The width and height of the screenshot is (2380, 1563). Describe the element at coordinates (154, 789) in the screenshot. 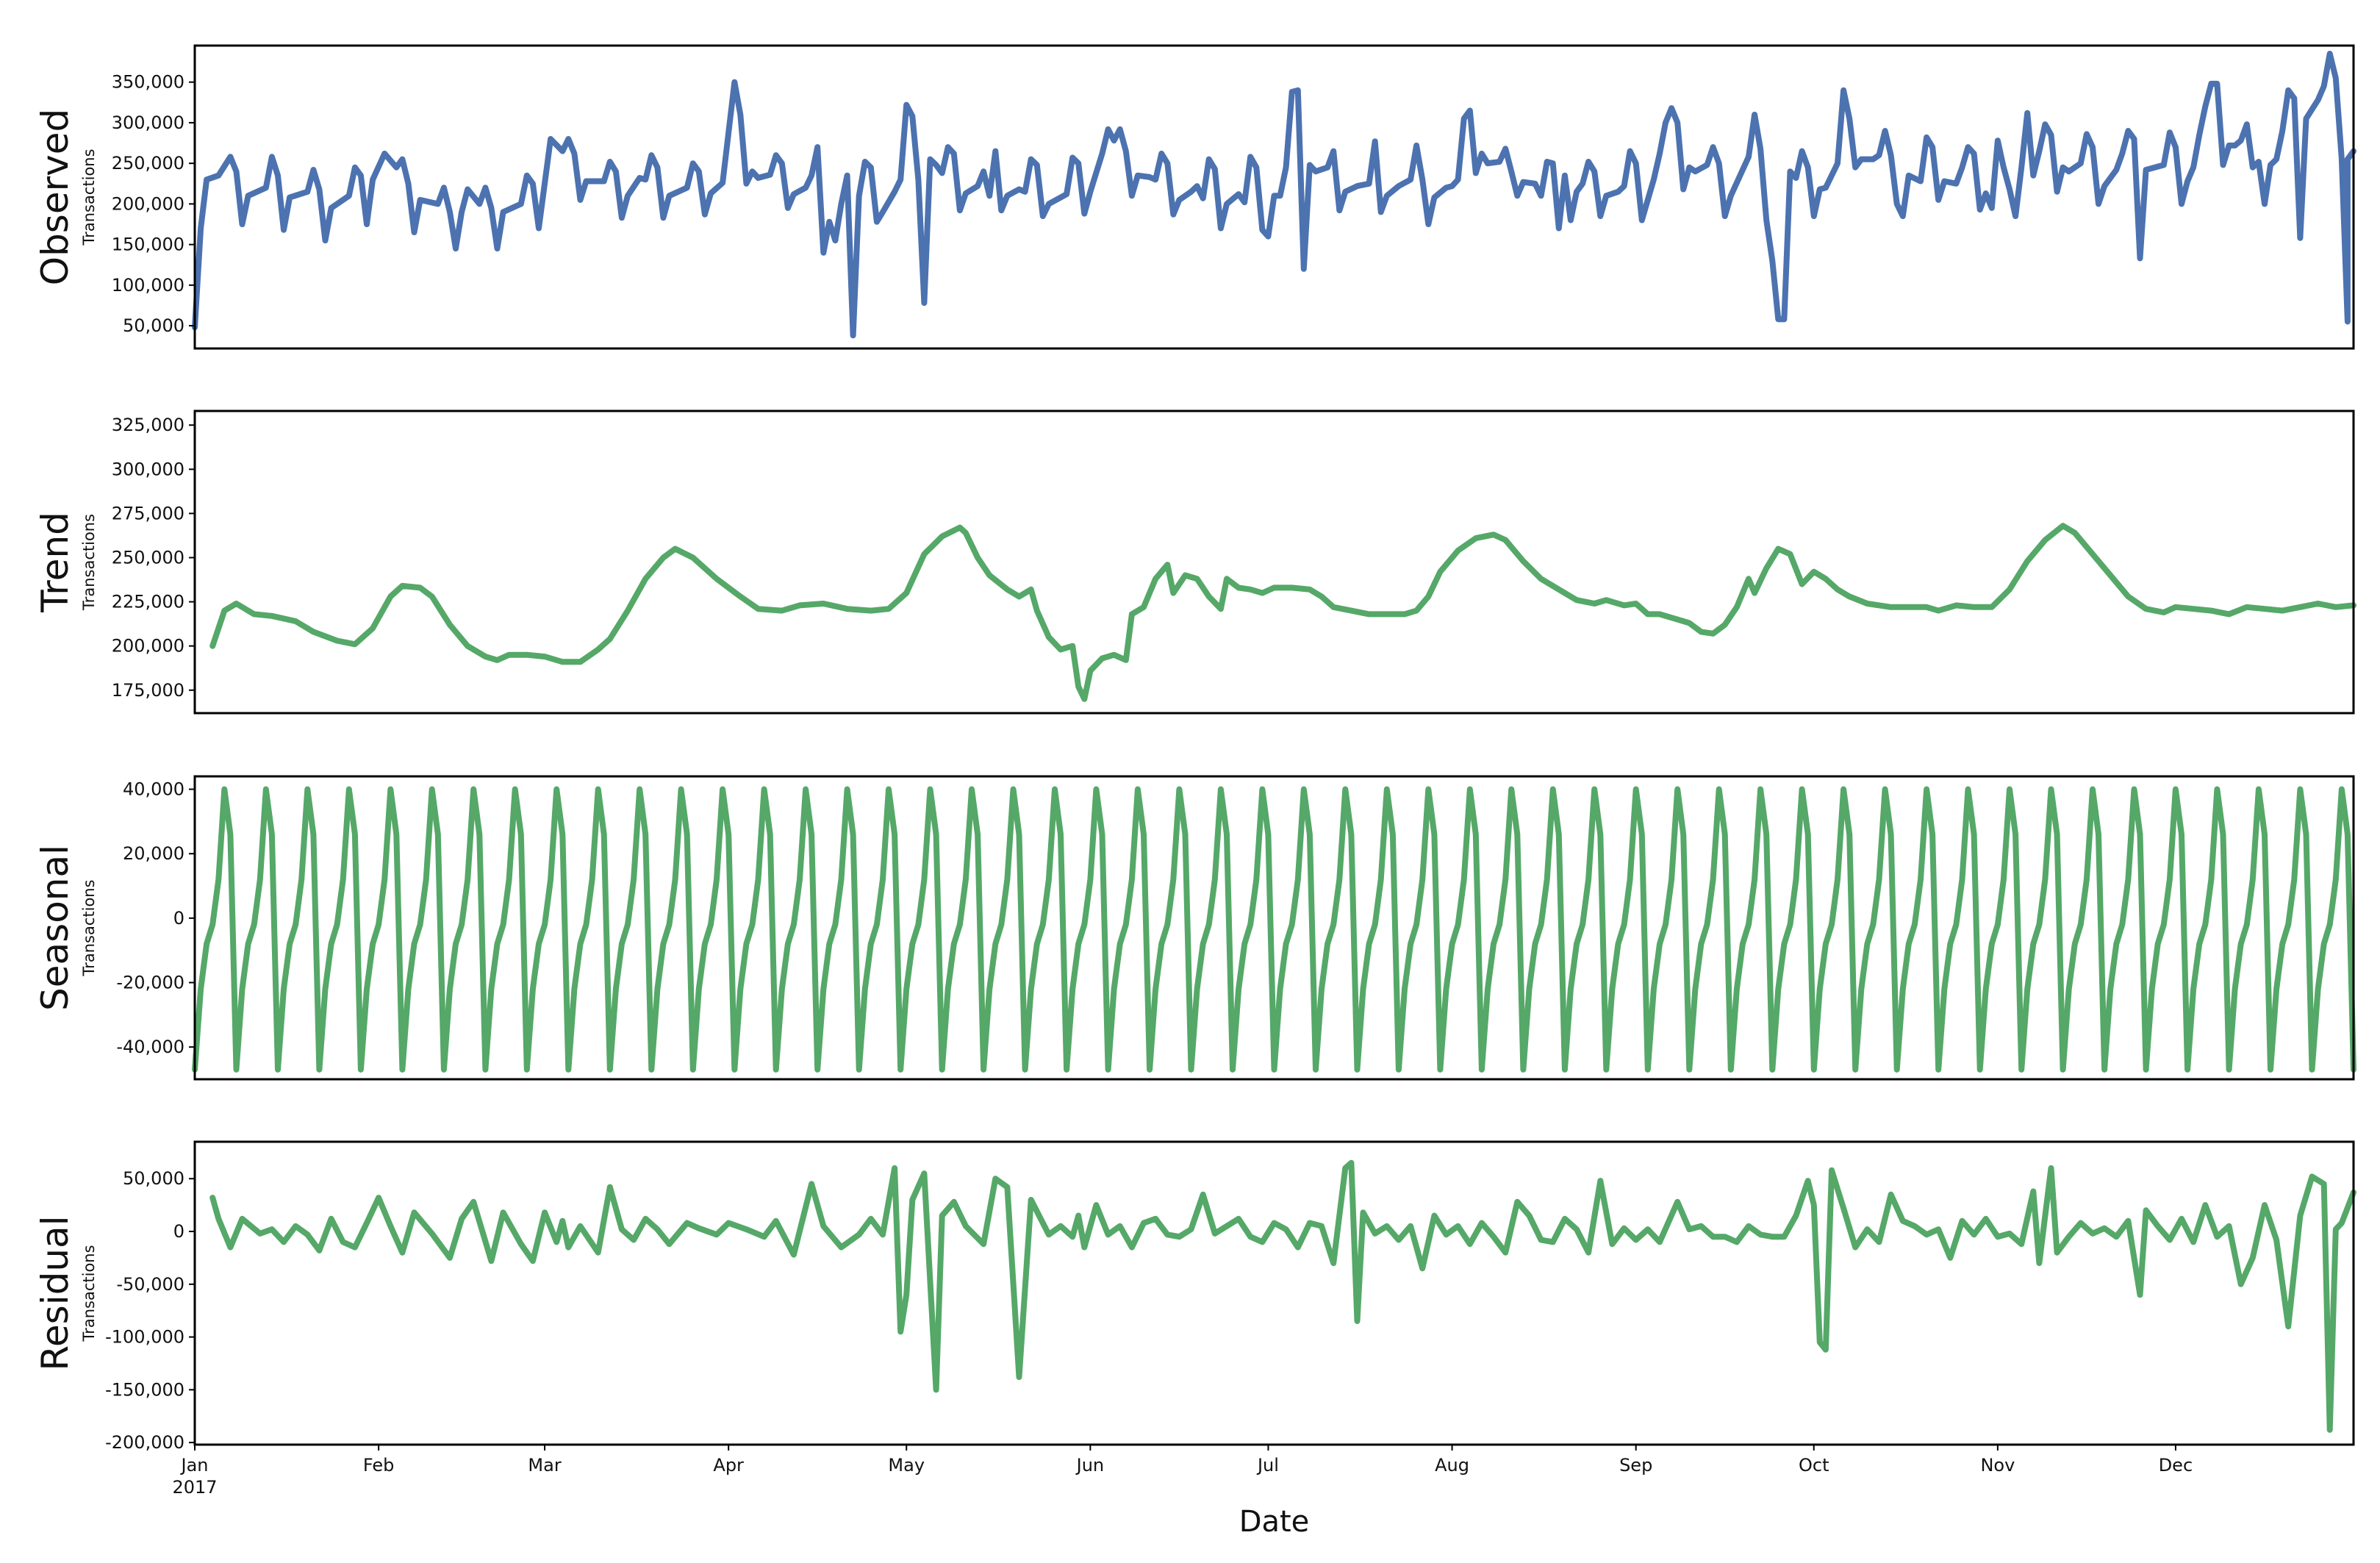

I see `y-tick-label: 40,000` at that location.